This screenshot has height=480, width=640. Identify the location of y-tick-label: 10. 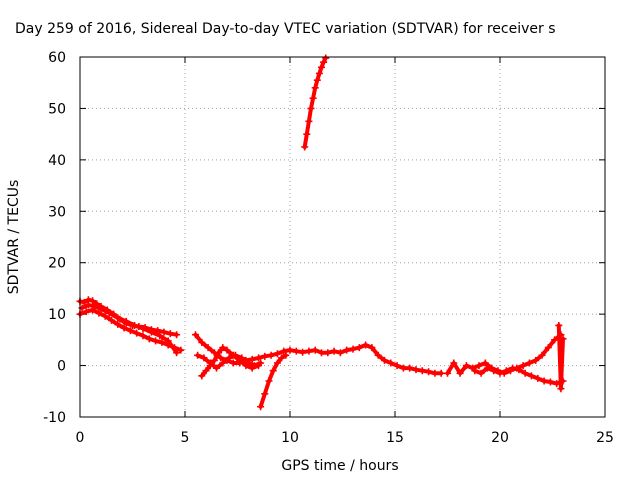
(57, 315).